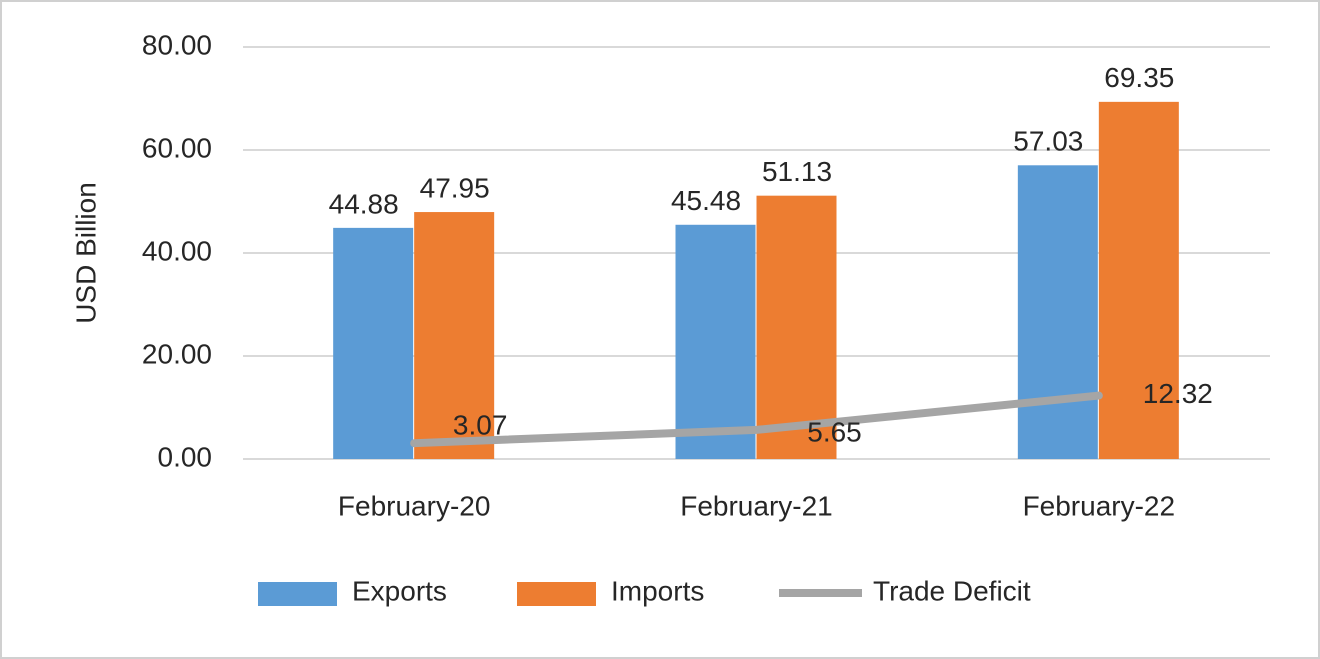 The image size is (1320, 659). Describe the element at coordinates (1178, 393) in the screenshot. I see `data-label: 12.32` at that location.